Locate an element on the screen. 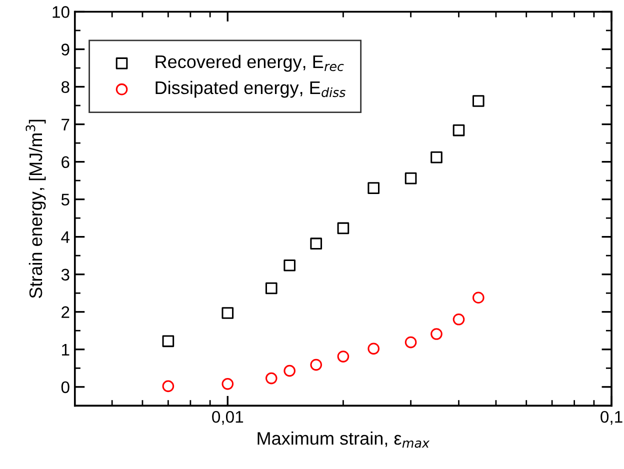 The width and height of the screenshot is (624, 469). y-tick-label: 8 is located at coordinates (65, 87).